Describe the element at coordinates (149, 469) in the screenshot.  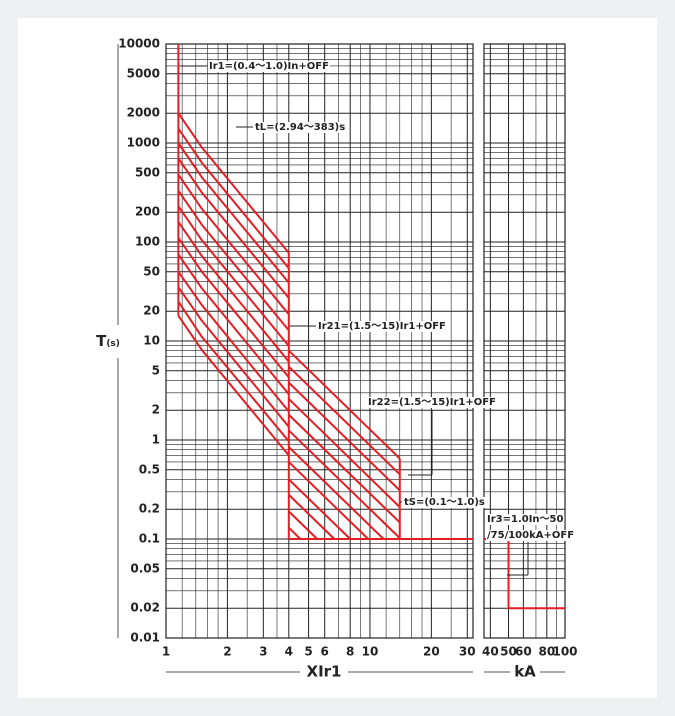
I see `y-tick-label: 0.5` at that location.